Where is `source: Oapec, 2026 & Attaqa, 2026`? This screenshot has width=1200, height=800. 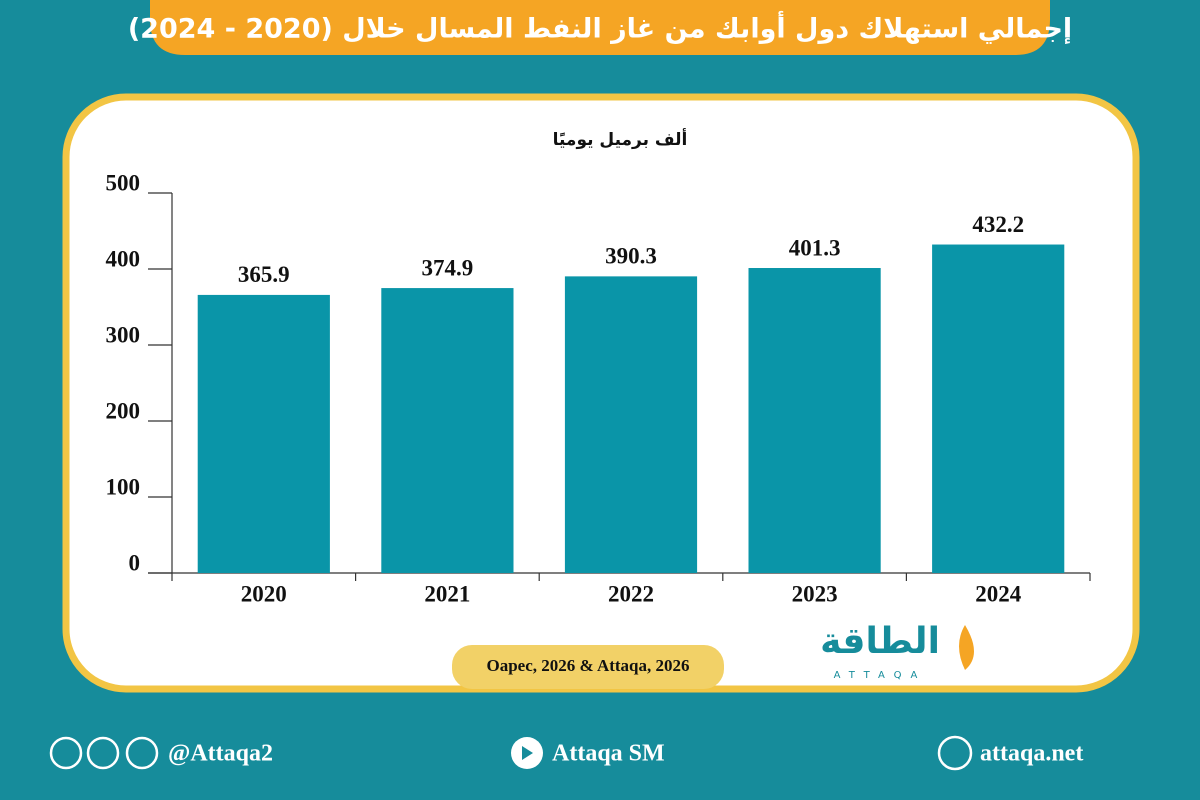 source: Oapec, 2026 & Attaqa, 2026 is located at coordinates (587, 665).